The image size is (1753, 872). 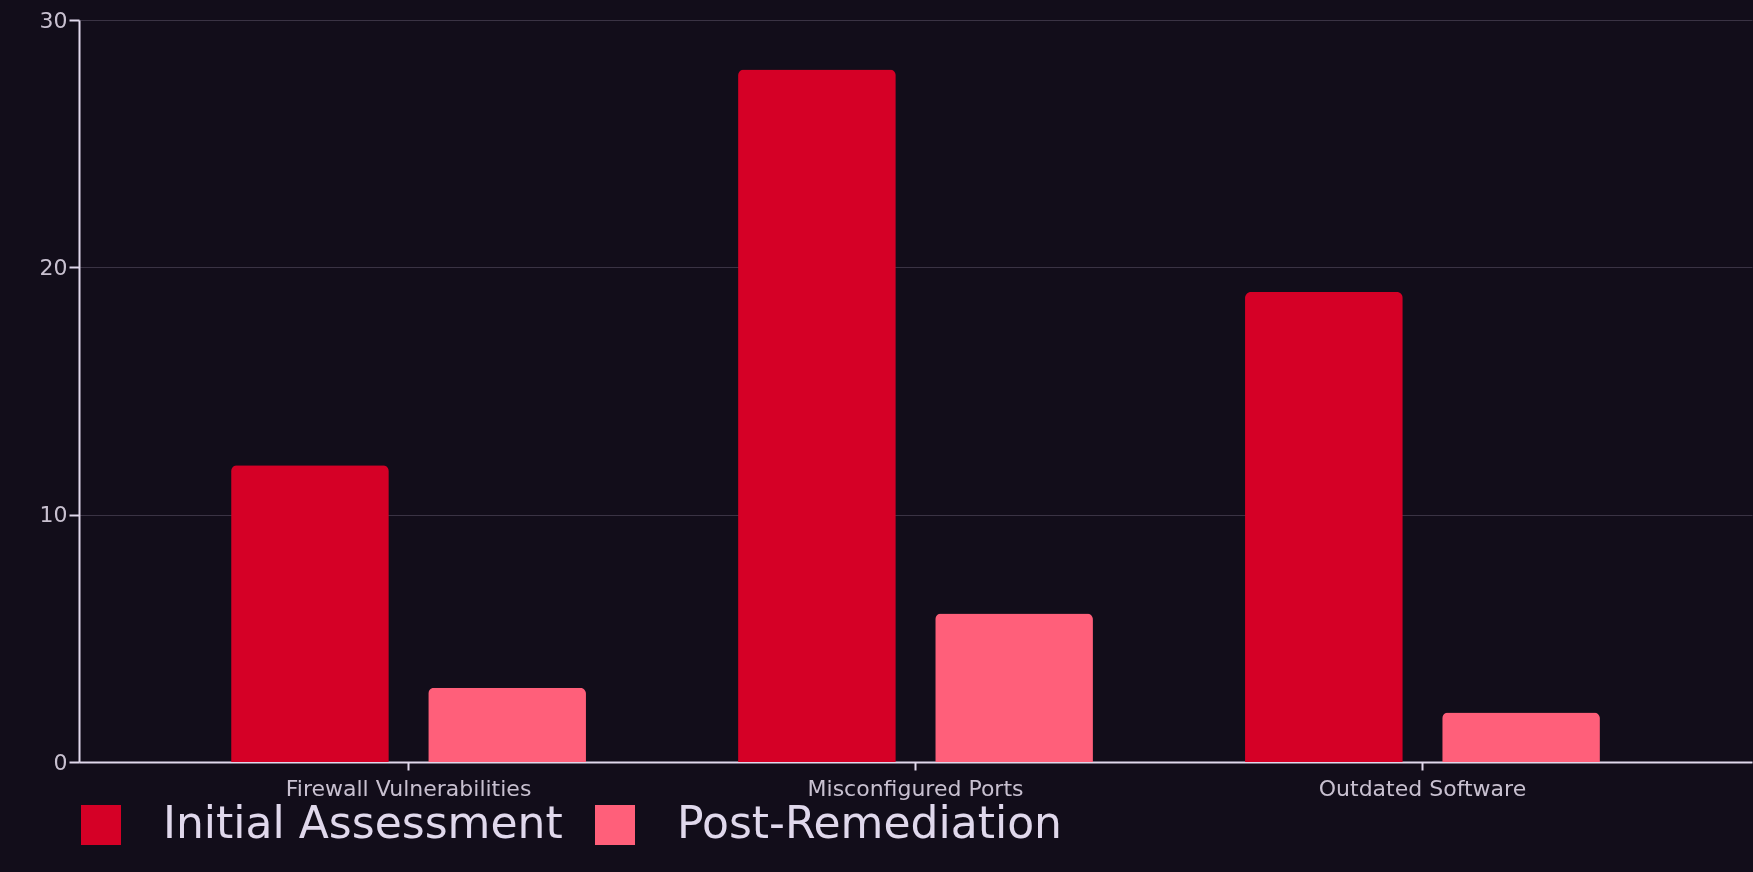 I want to click on y-tick-label: 20, so click(x=53, y=267).